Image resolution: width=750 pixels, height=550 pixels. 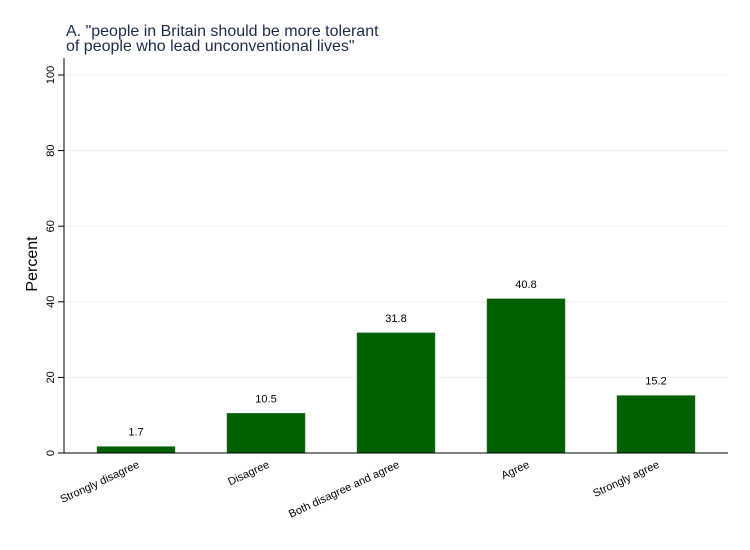 What do you see at coordinates (516, 470) in the screenshot?
I see `x-tick-label: Agree` at bounding box center [516, 470].